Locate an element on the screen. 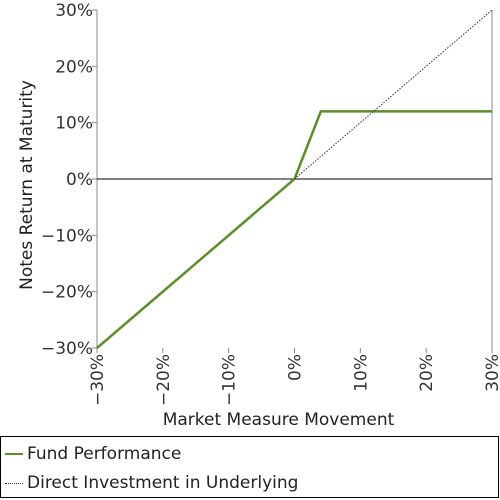 Image resolution: width=500 pixels, height=500 pixels. x-tick-label: 0% is located at coordinates (296, 367).